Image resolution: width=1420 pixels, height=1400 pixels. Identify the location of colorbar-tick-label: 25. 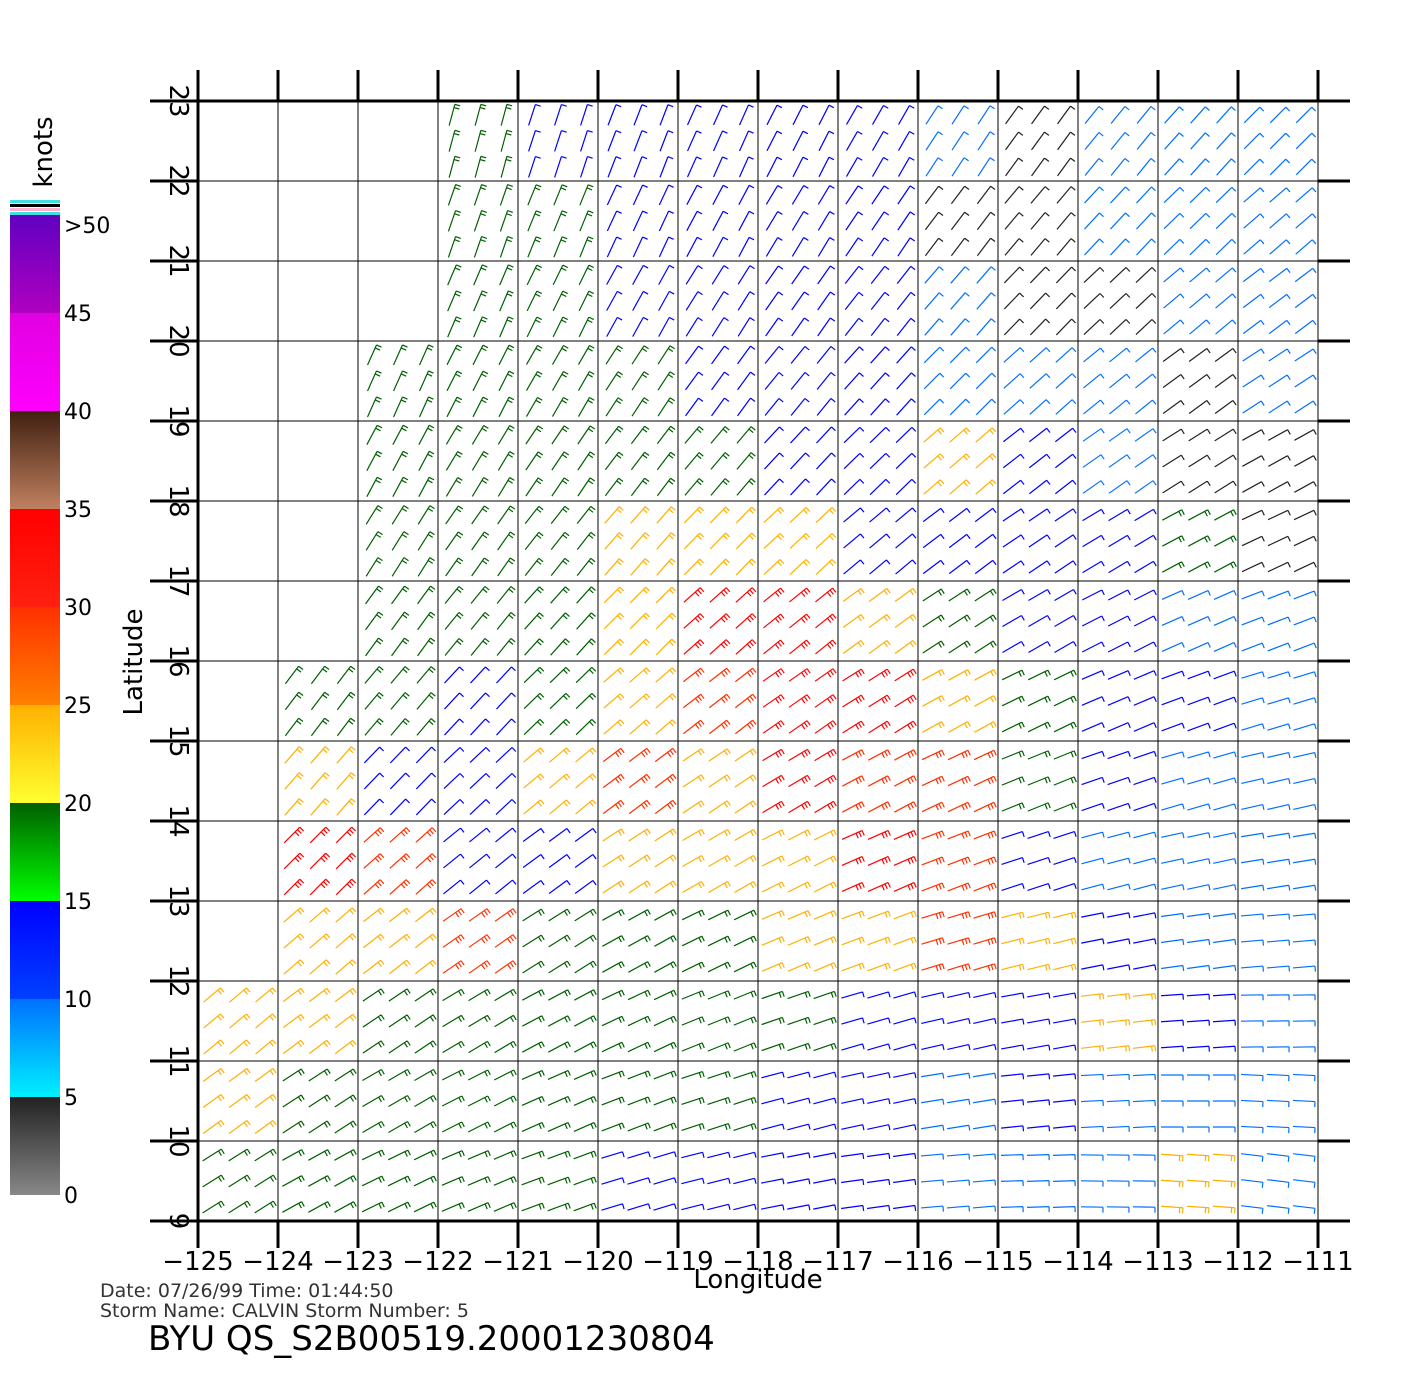
(78, 706).